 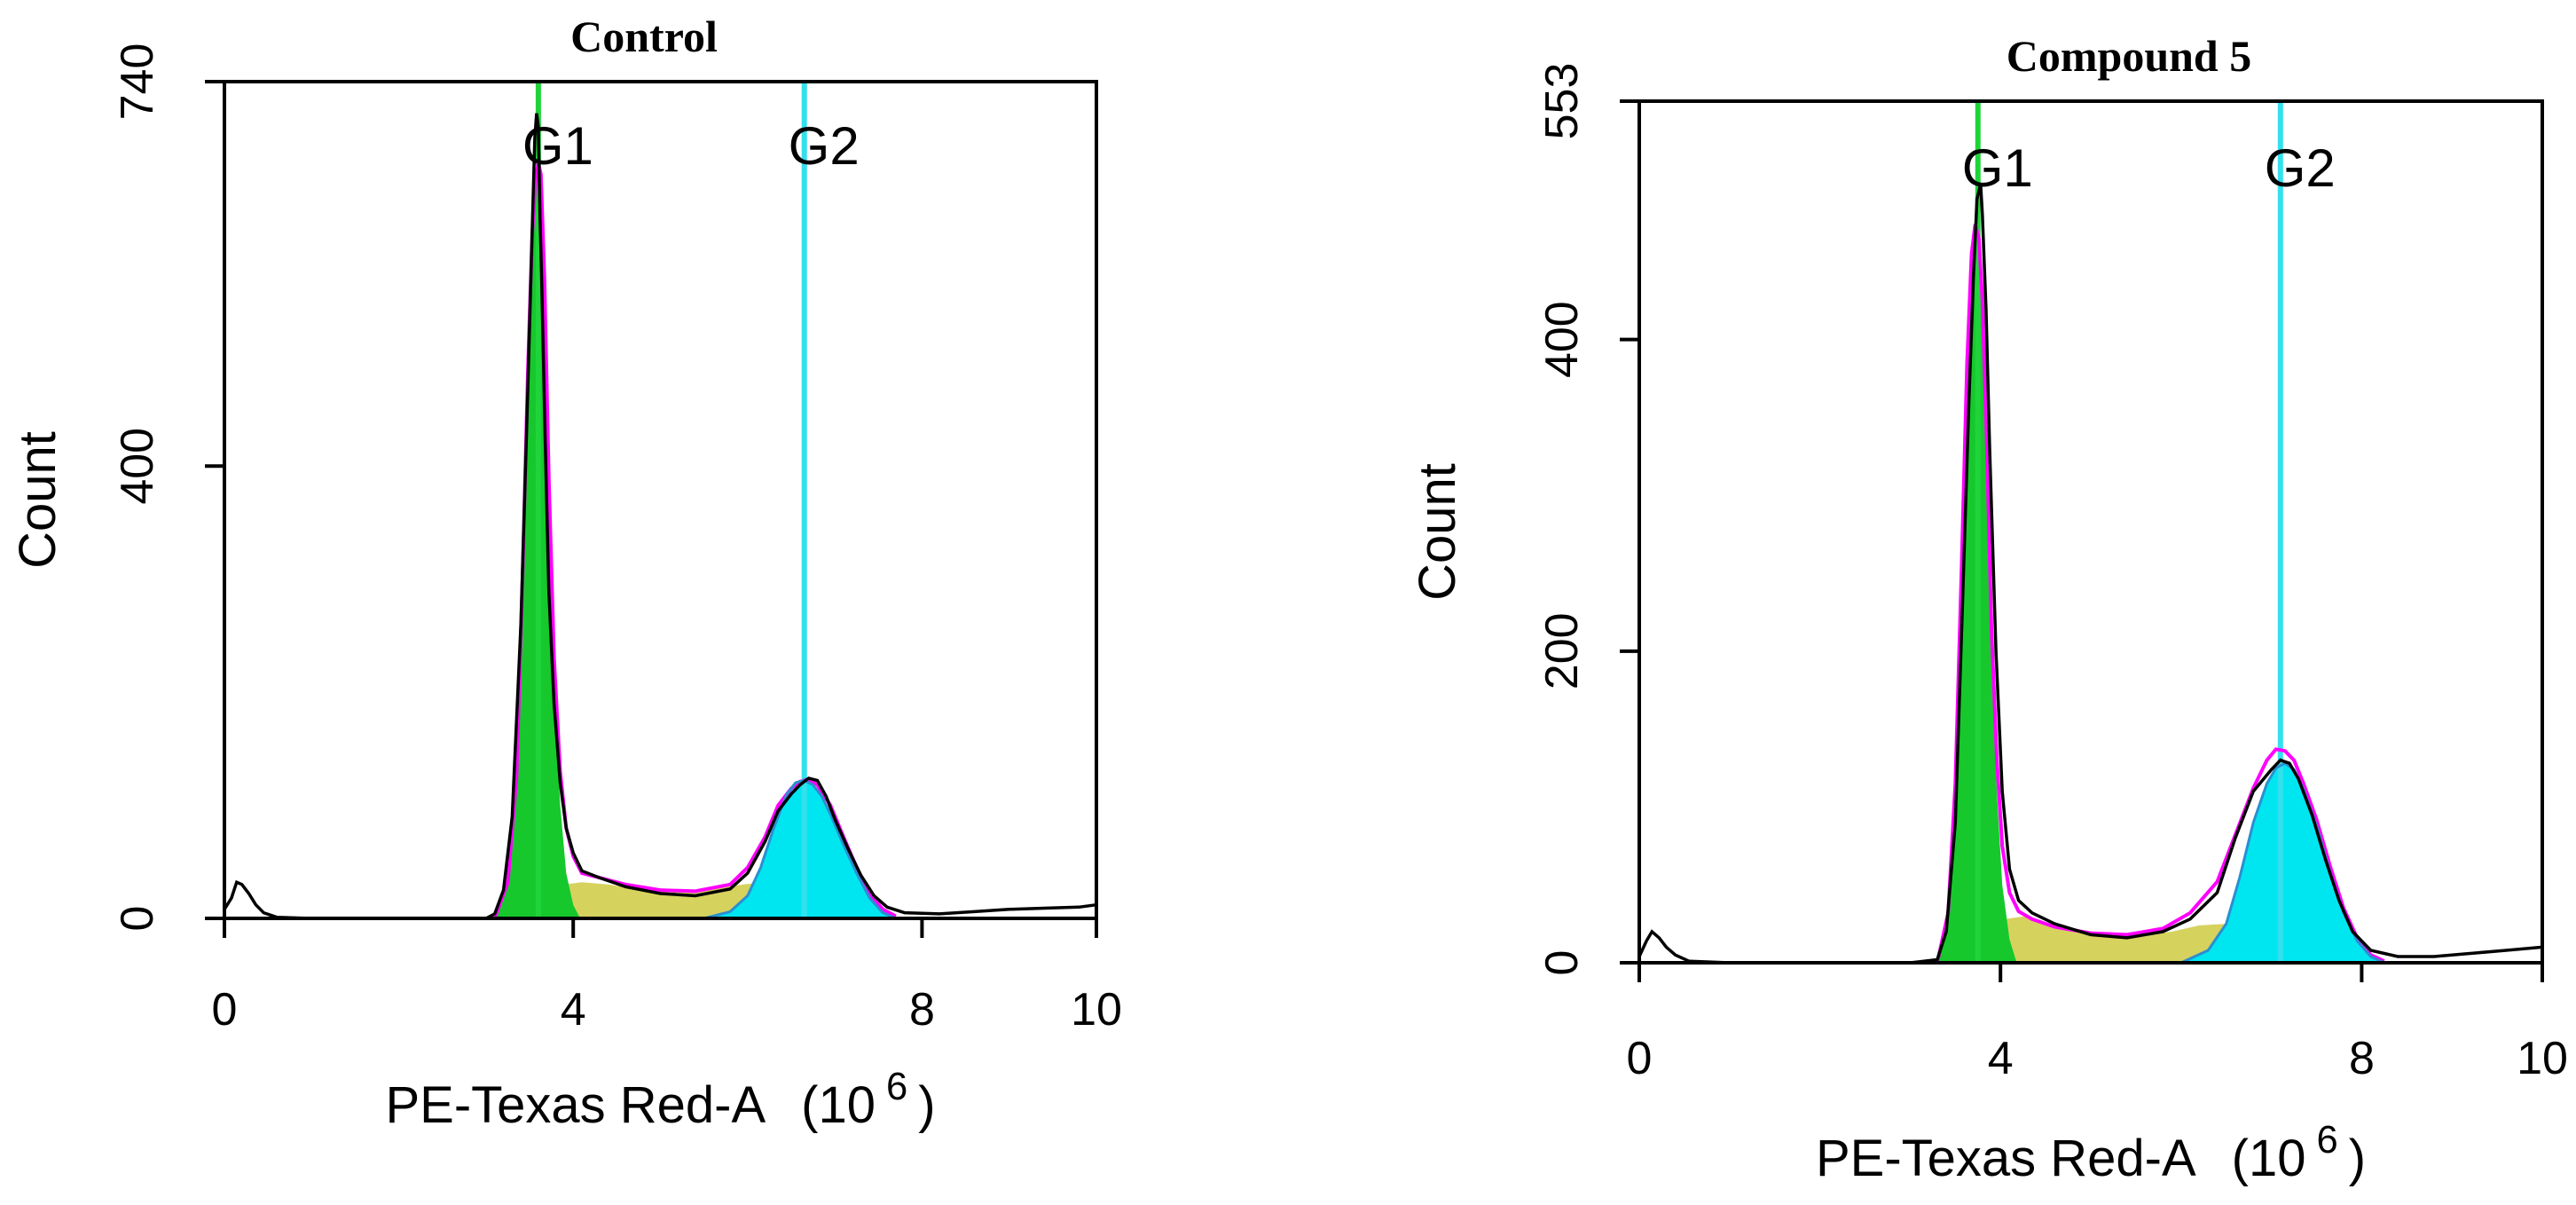 I want to click on y-tick-label: 740, so click(x=137, y=82).